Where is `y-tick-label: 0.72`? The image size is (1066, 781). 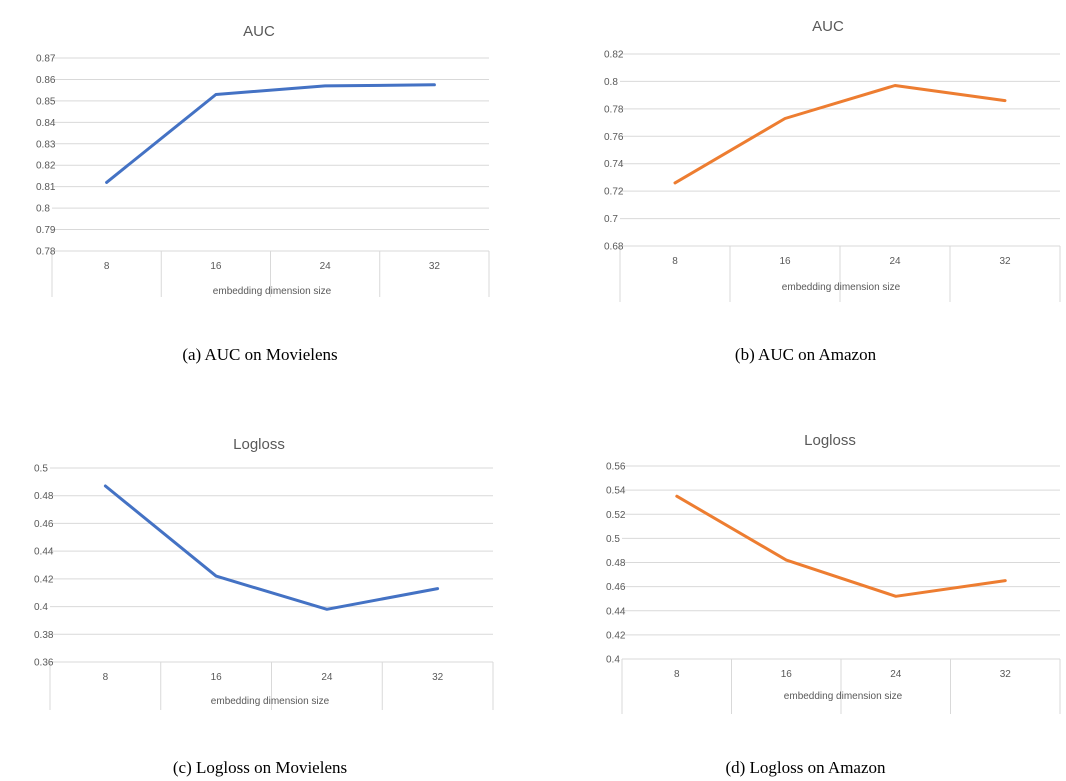
y-tick-label: 0.72 is located at coordinates (614, 192).